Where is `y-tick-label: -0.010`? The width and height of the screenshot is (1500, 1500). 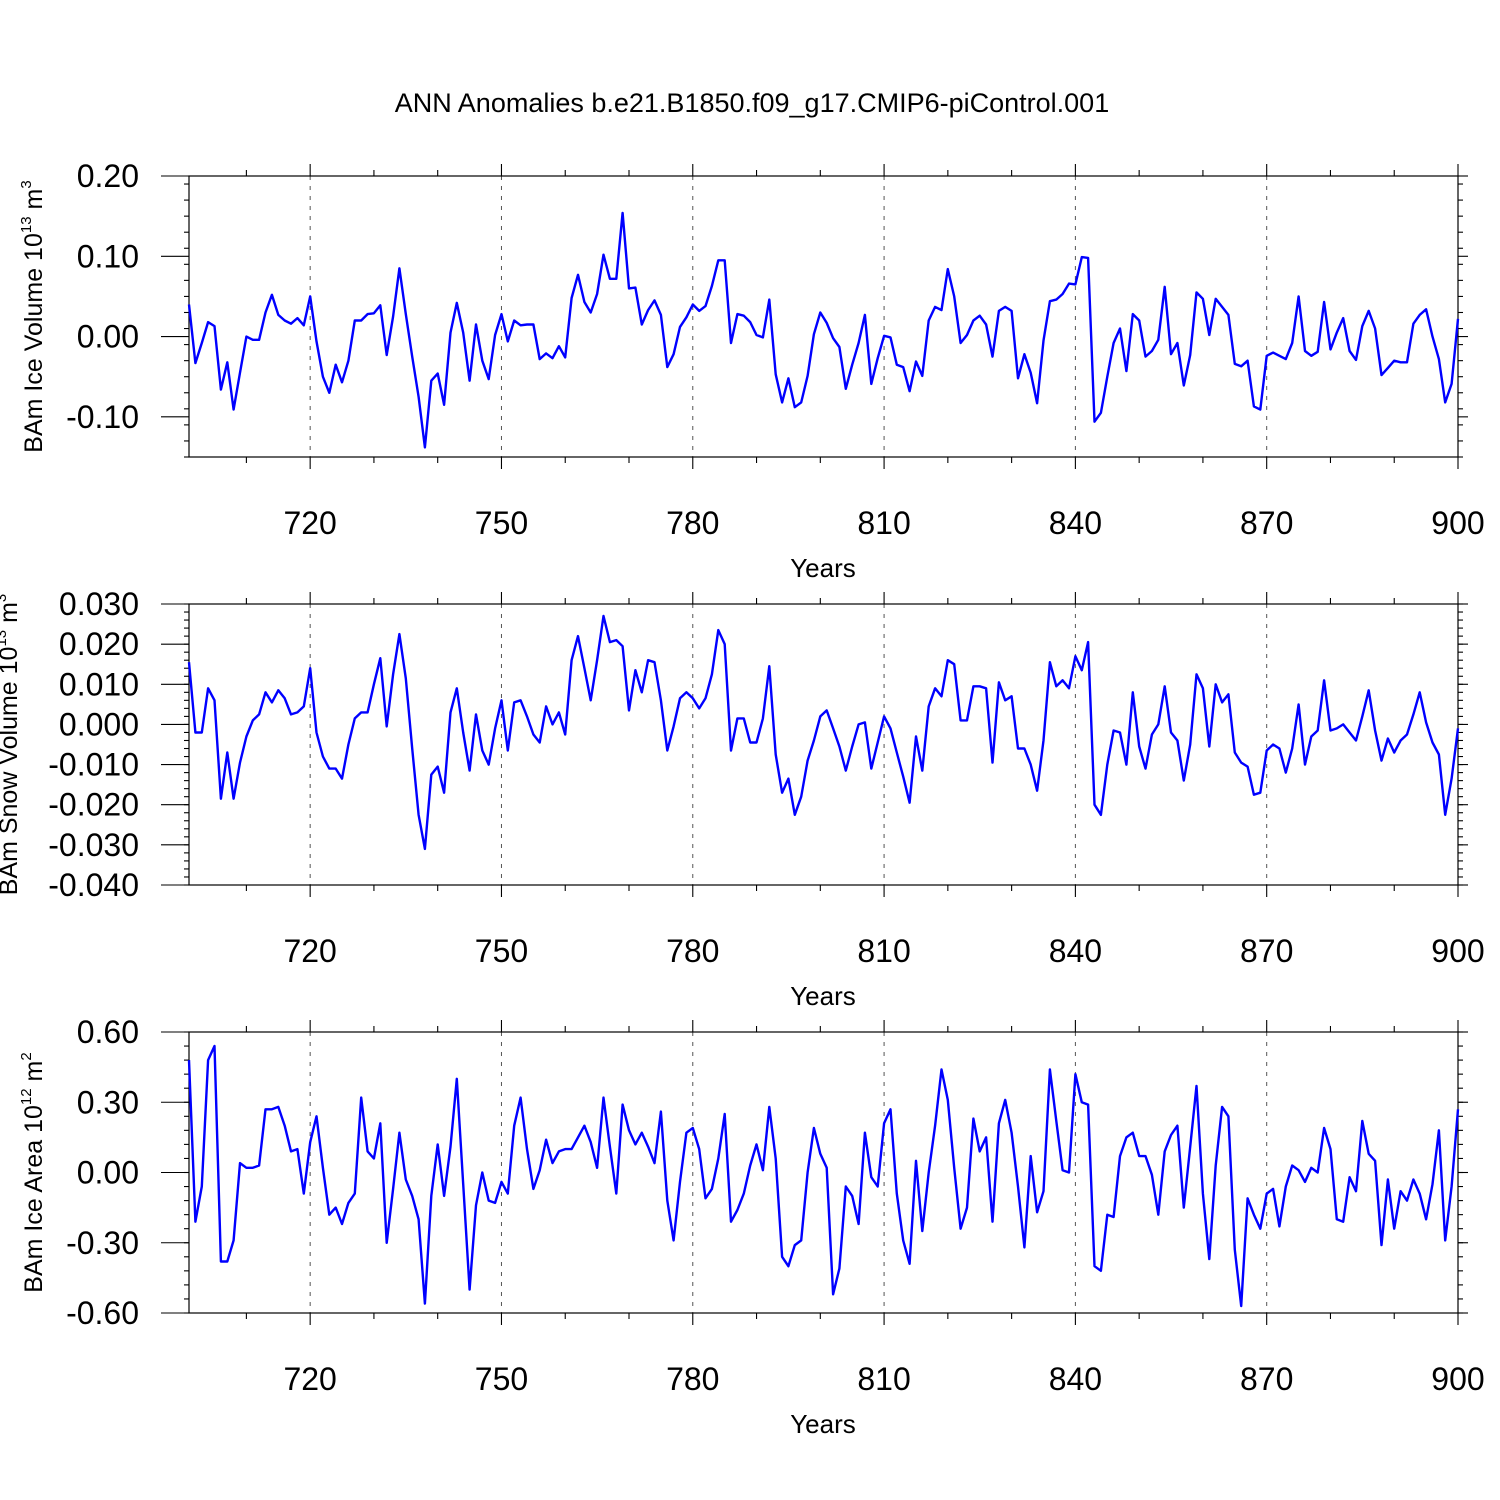 y-tick-label: -0.010 is located at coordinates (93, 765).